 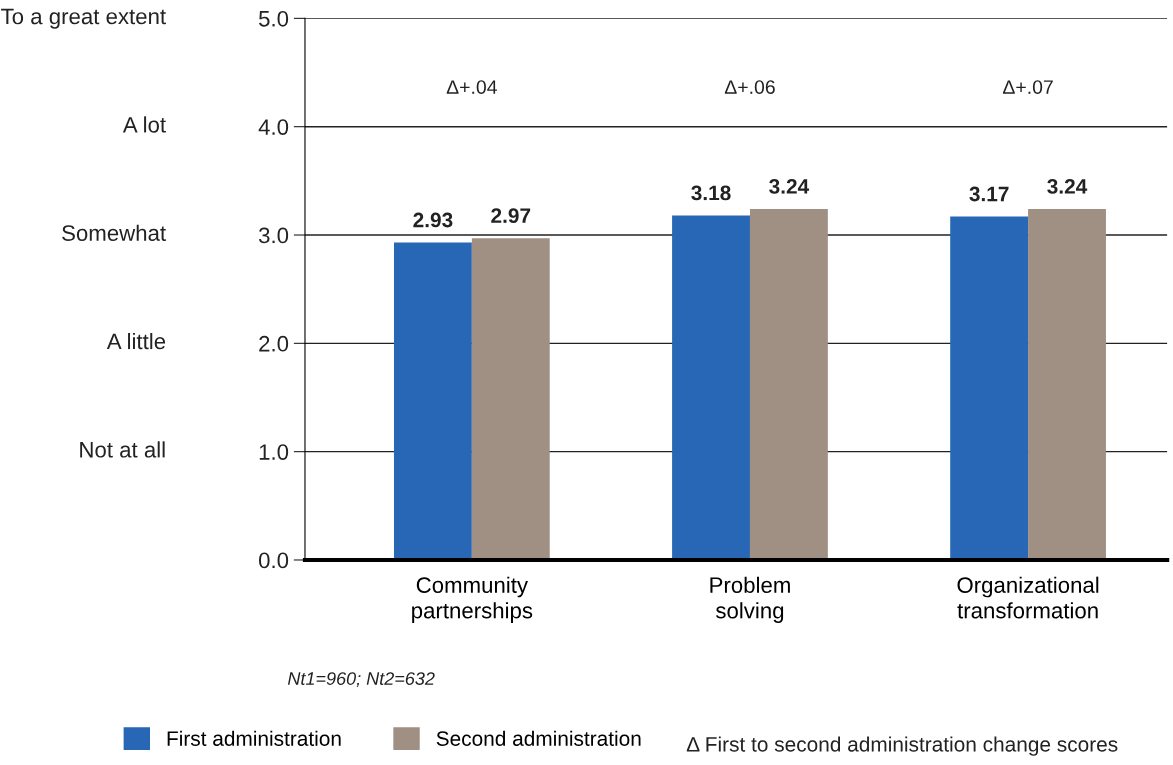 I want to click on data-label: 3.18, so click(x=711, y=193).